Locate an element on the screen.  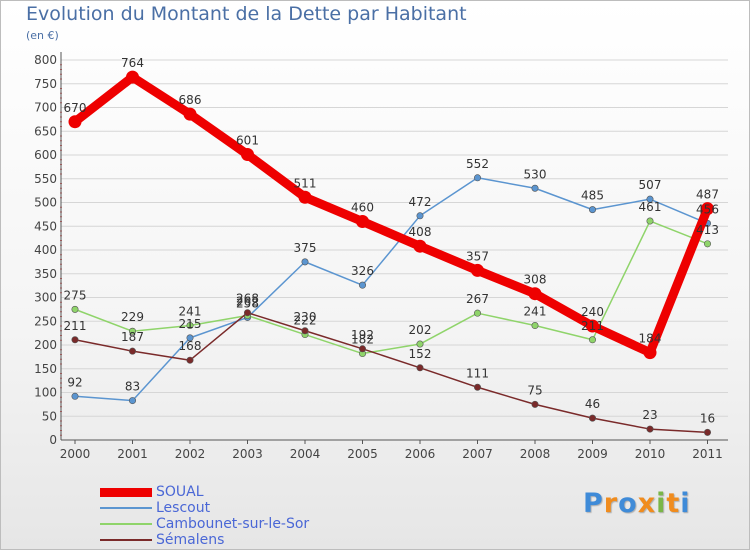
x-tick-label: 2003 is located at coordinates (247, 454).